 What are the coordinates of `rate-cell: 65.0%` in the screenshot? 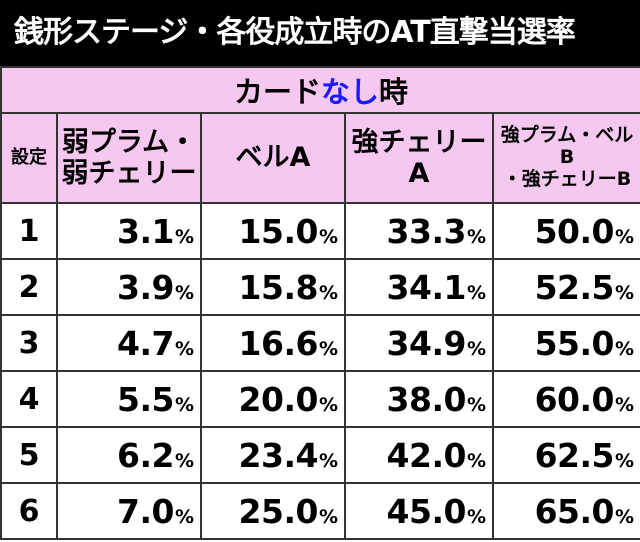 It's located at (565, 511).